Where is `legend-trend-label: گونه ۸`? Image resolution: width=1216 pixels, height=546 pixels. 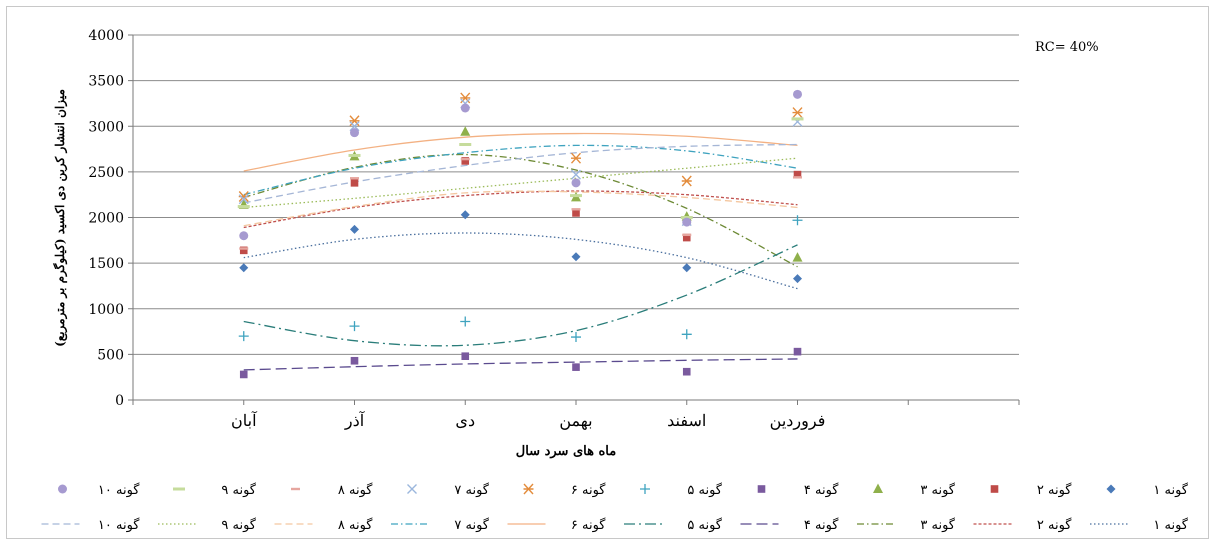 legend-trend-label: گونه ۸ is located at coordinates (355, 525).